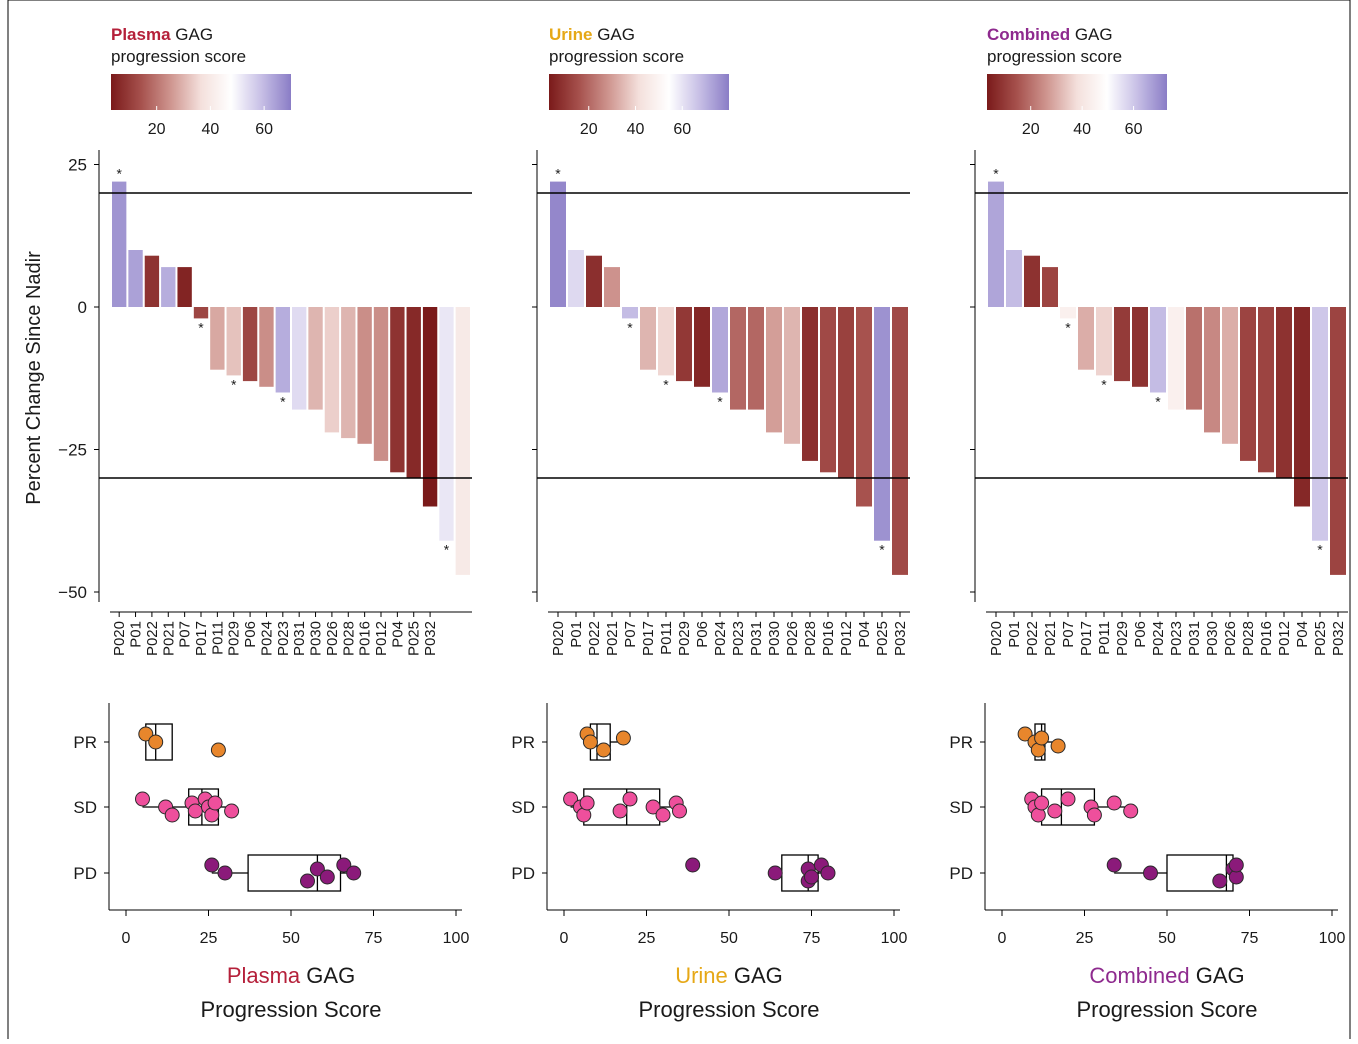 This screenshot has height=1044, width=1358. Describe the element at coordinates (864, 634) in the screenshot. I see `bar-x-tick-label: P04` at that location.